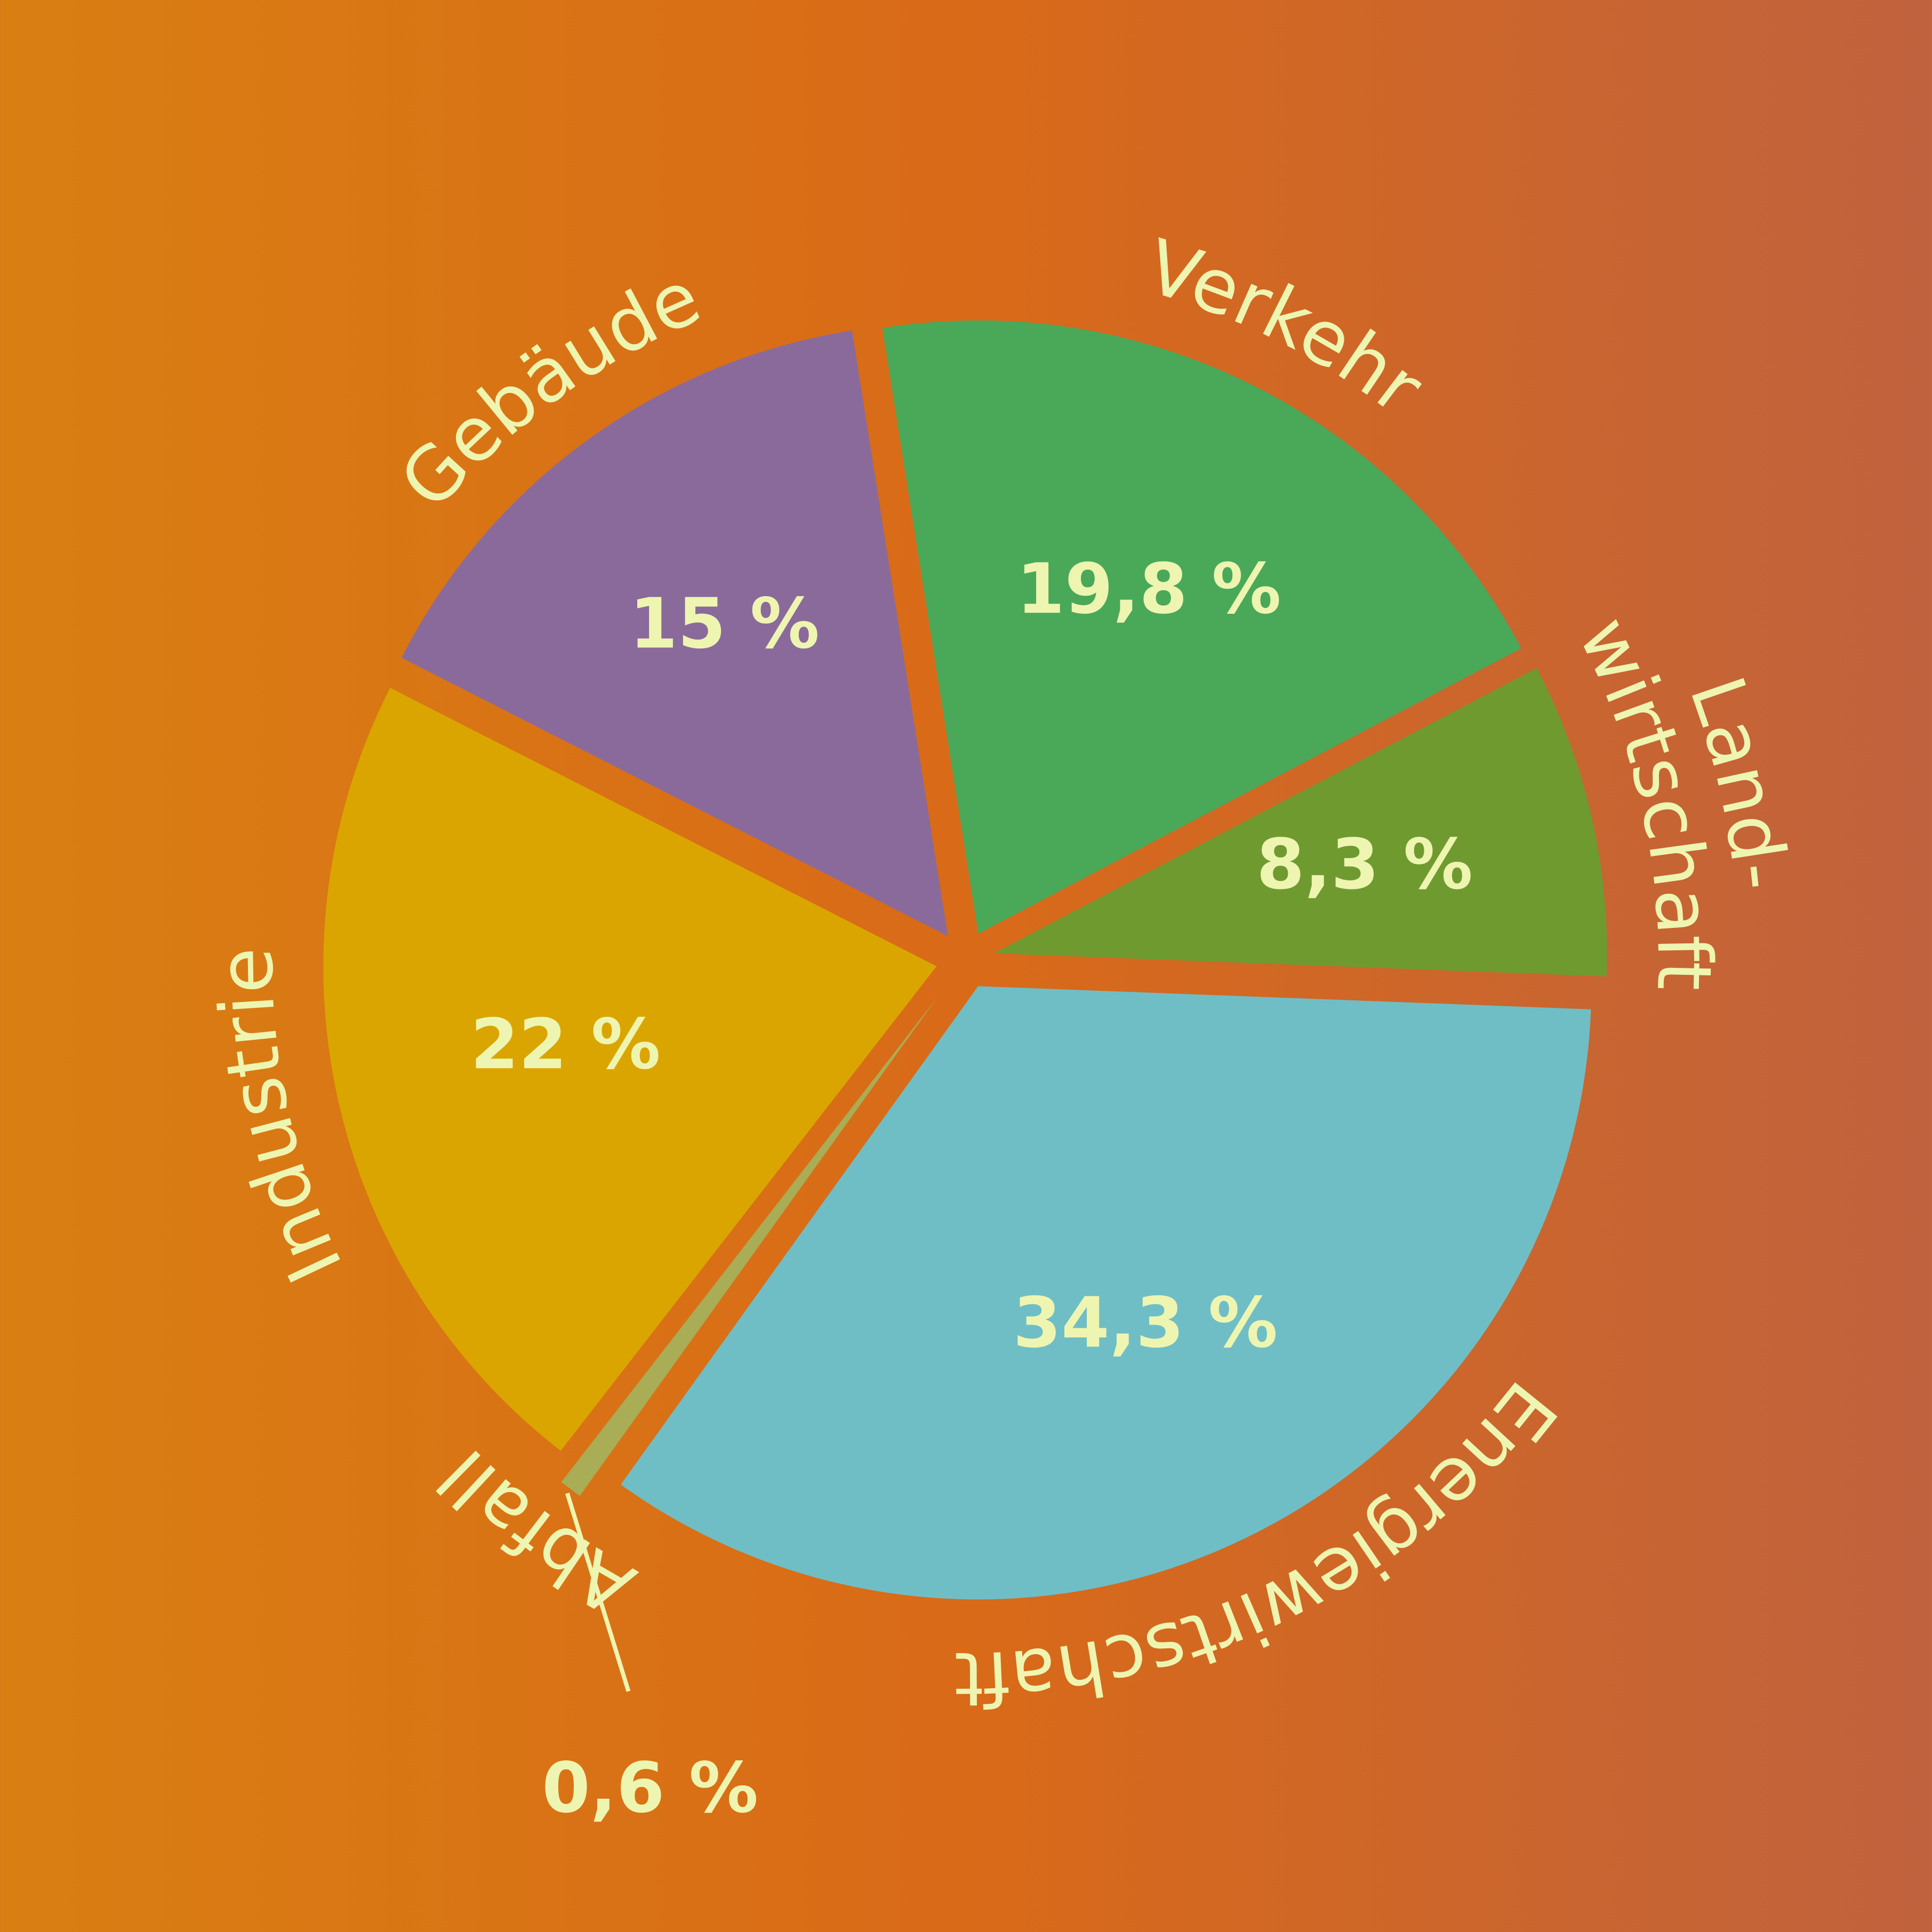 The width and height of the screenshot is (1932, 1932). What do you see at coordinates (1364, 864) in the screenshot?
I see `value-label: 8,3 %` at bounding box center [1364, 864].